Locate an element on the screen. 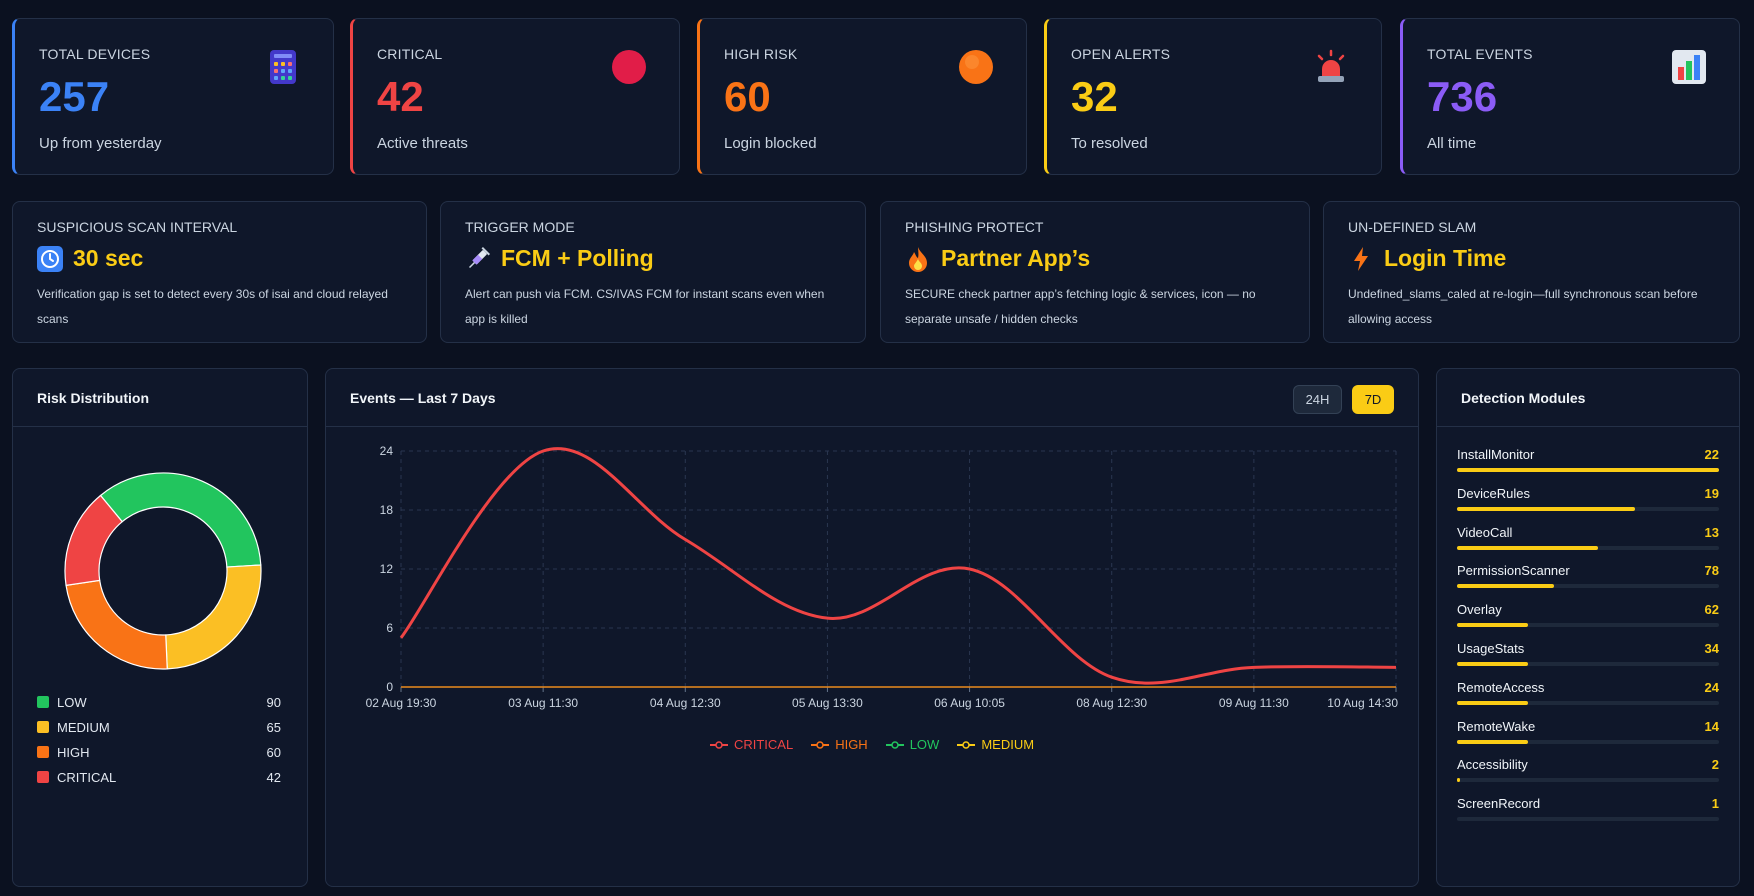  x-tick-label: 09 Aug 11:30 is located at coordinates (1254, 703).